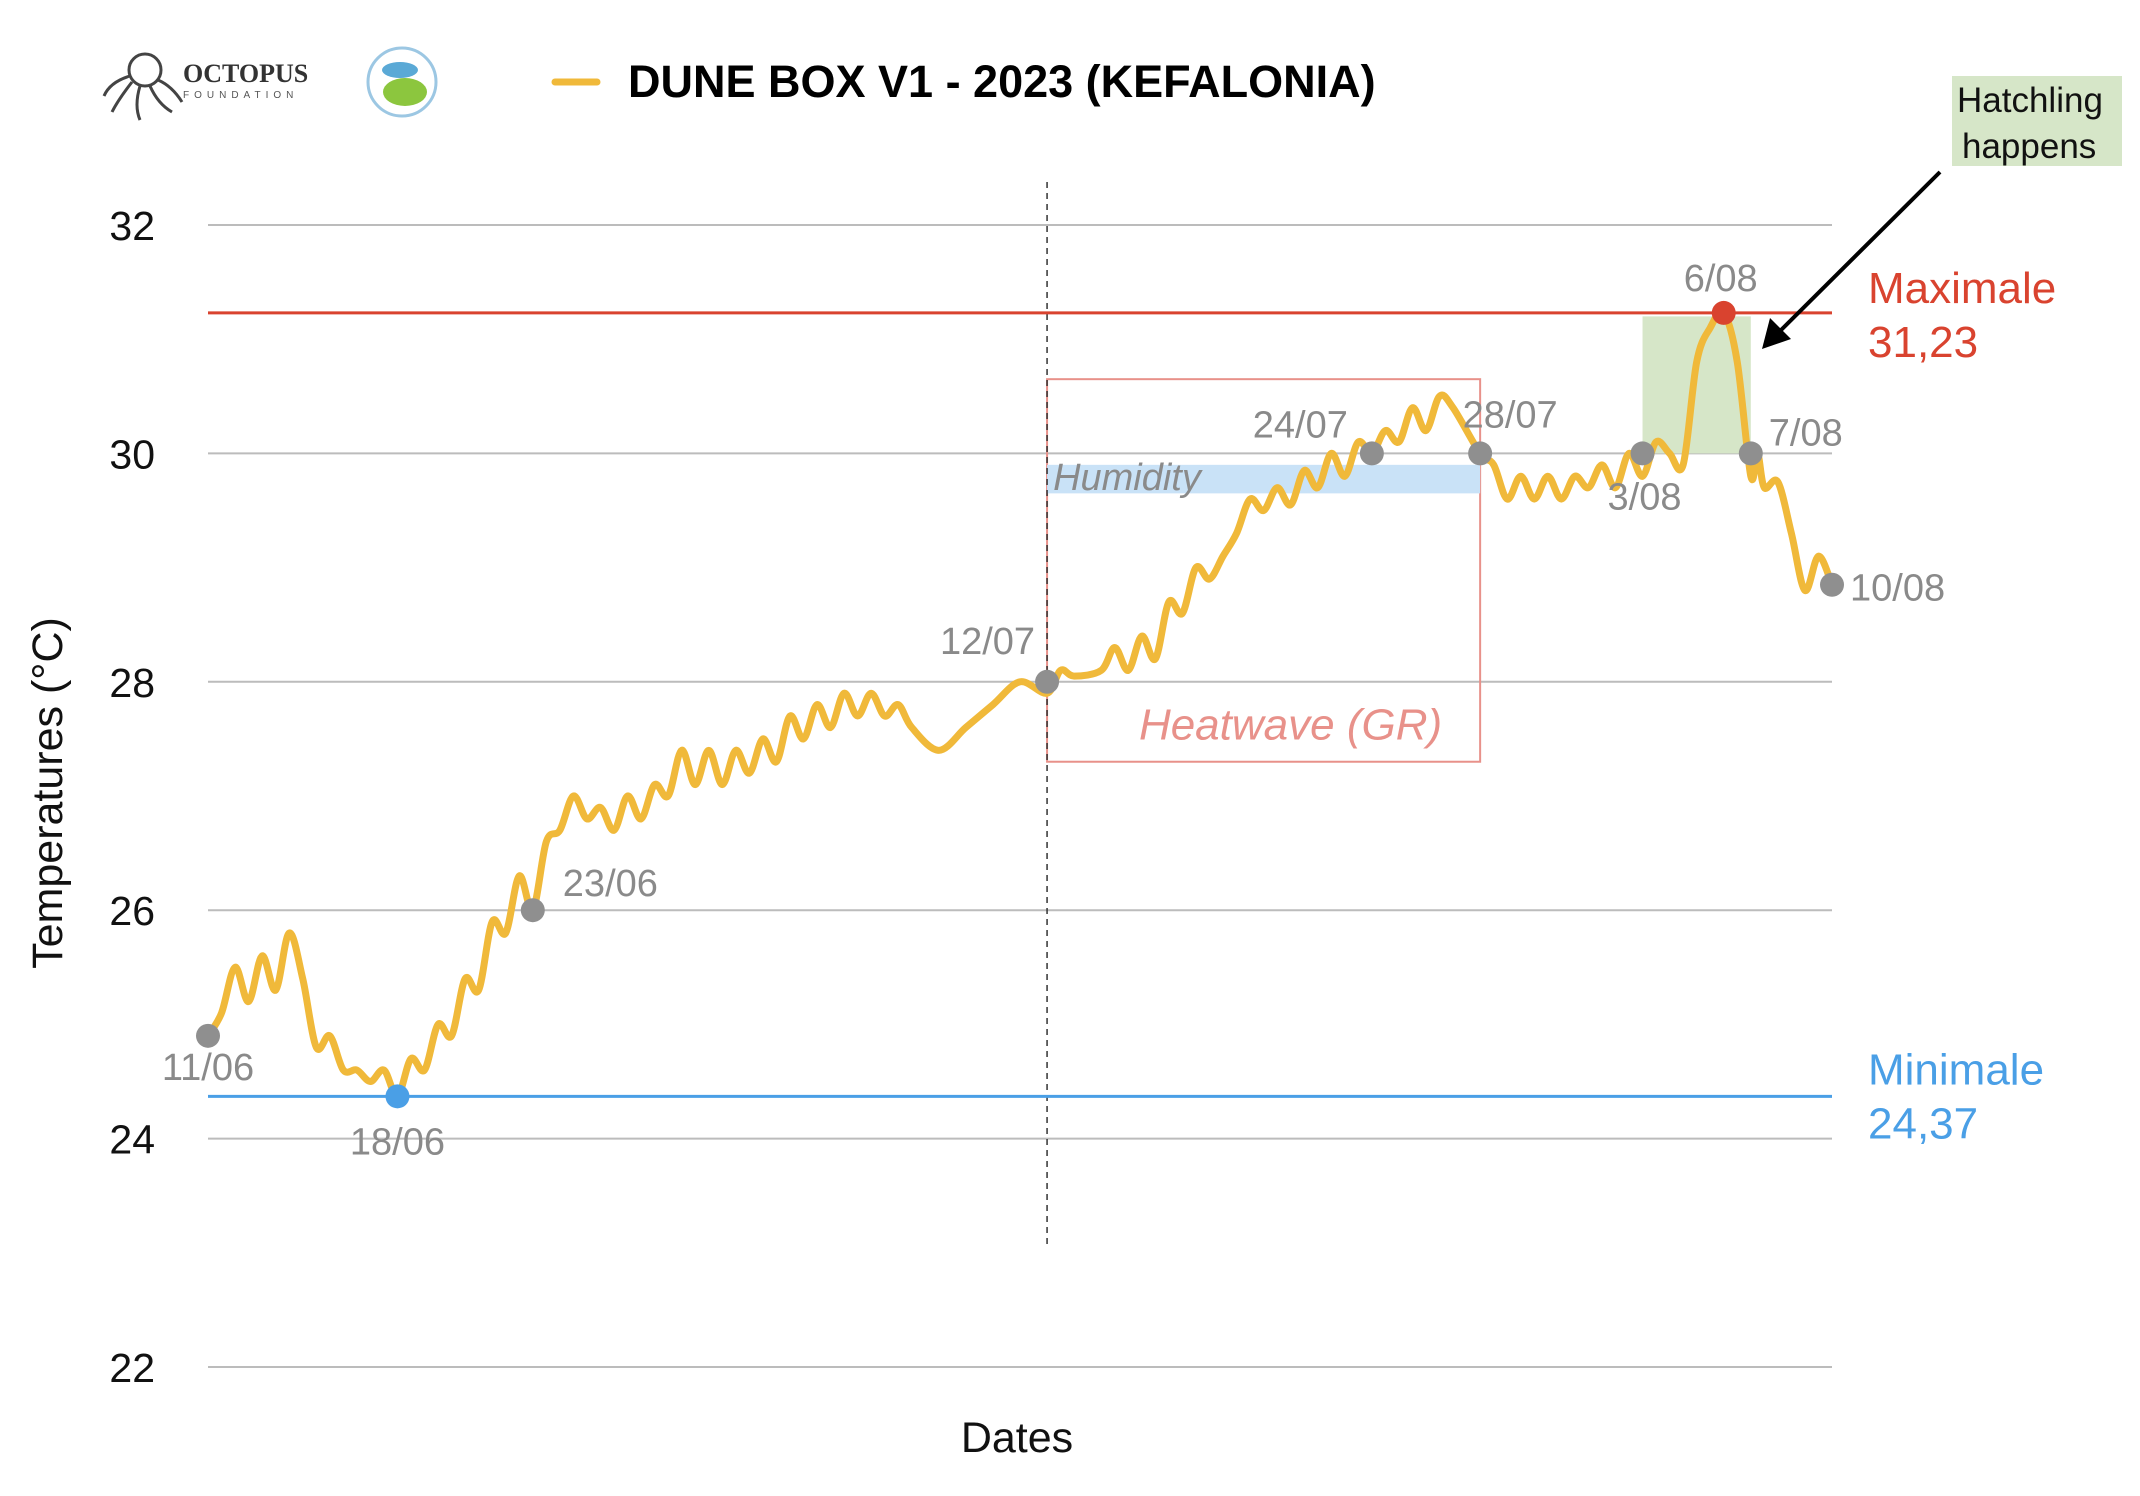 Image resolution: width=2140 pixels, height=1496 pixels. I want to click on marker-label-6-08: 6/08, so click(1721, 279).